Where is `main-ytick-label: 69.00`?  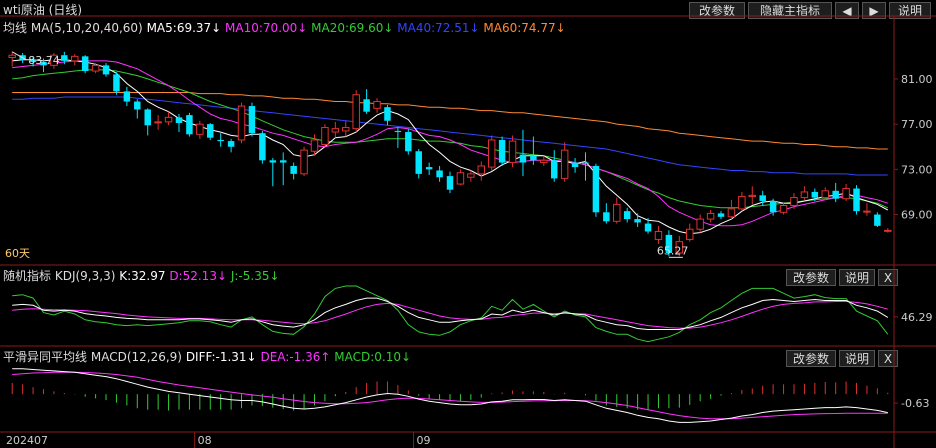
main-ytick-label: 69.00 is located at coordinates (917, 215).